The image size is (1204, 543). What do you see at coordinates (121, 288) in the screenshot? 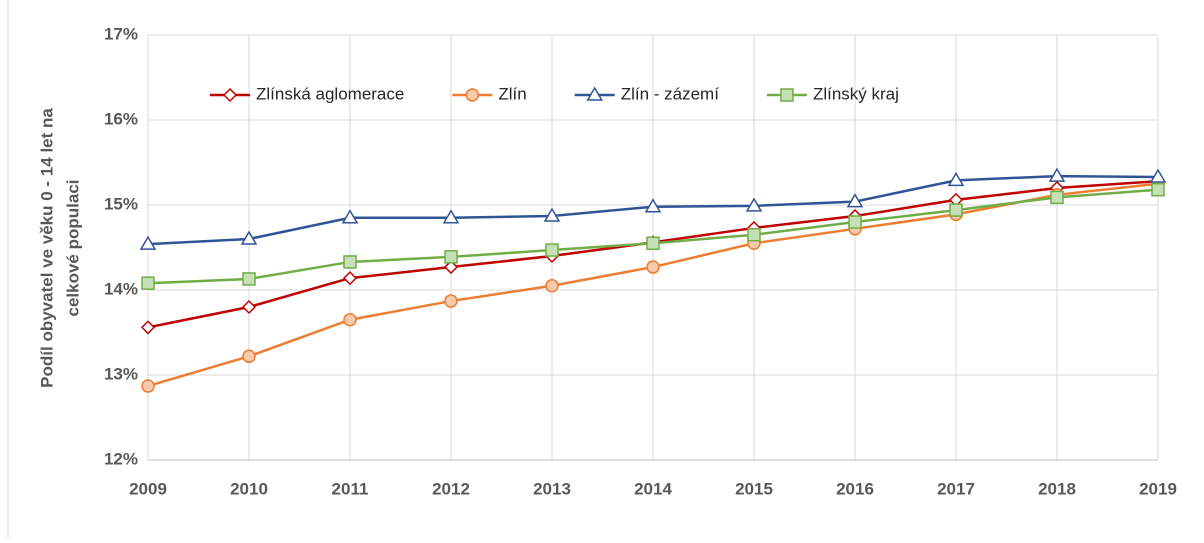
I see `y-tick-label: 14%` at bounding box center [121, 288].